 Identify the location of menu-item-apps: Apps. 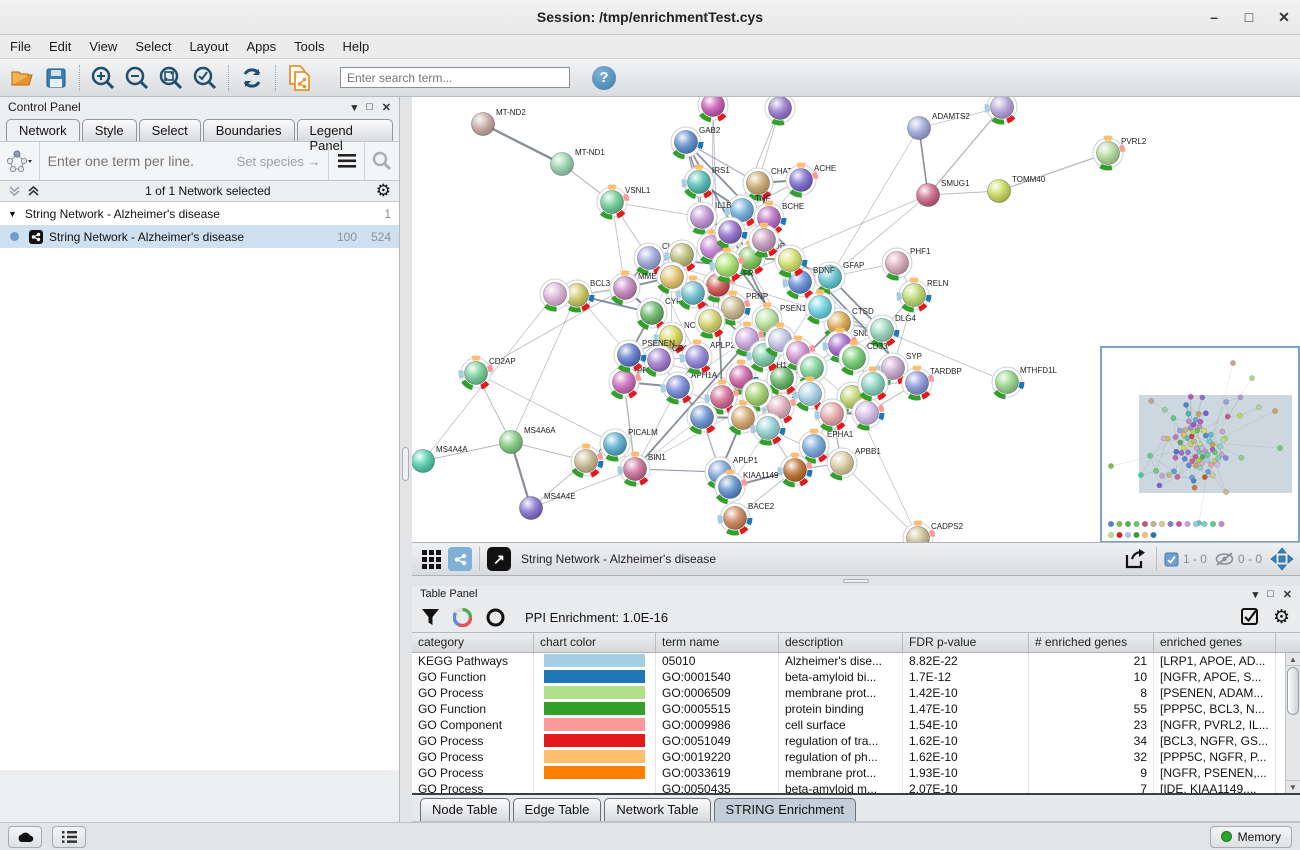
(261, 46).